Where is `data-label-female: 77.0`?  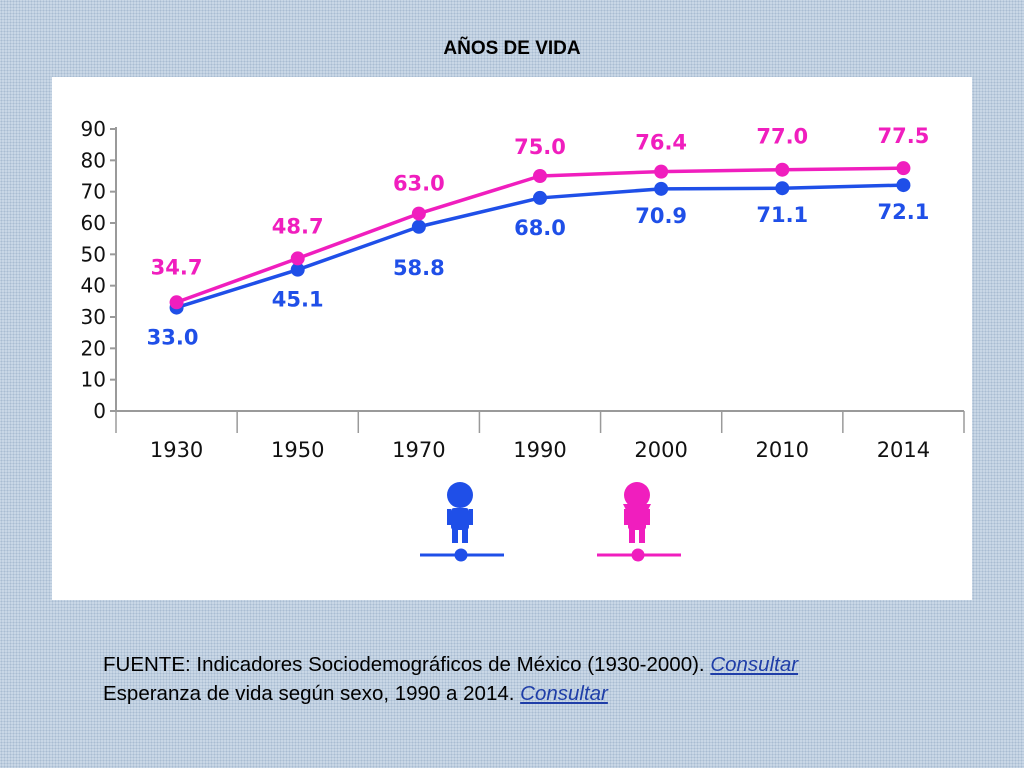 data-label-female: 77.0 is located at coordinates (782, 137).